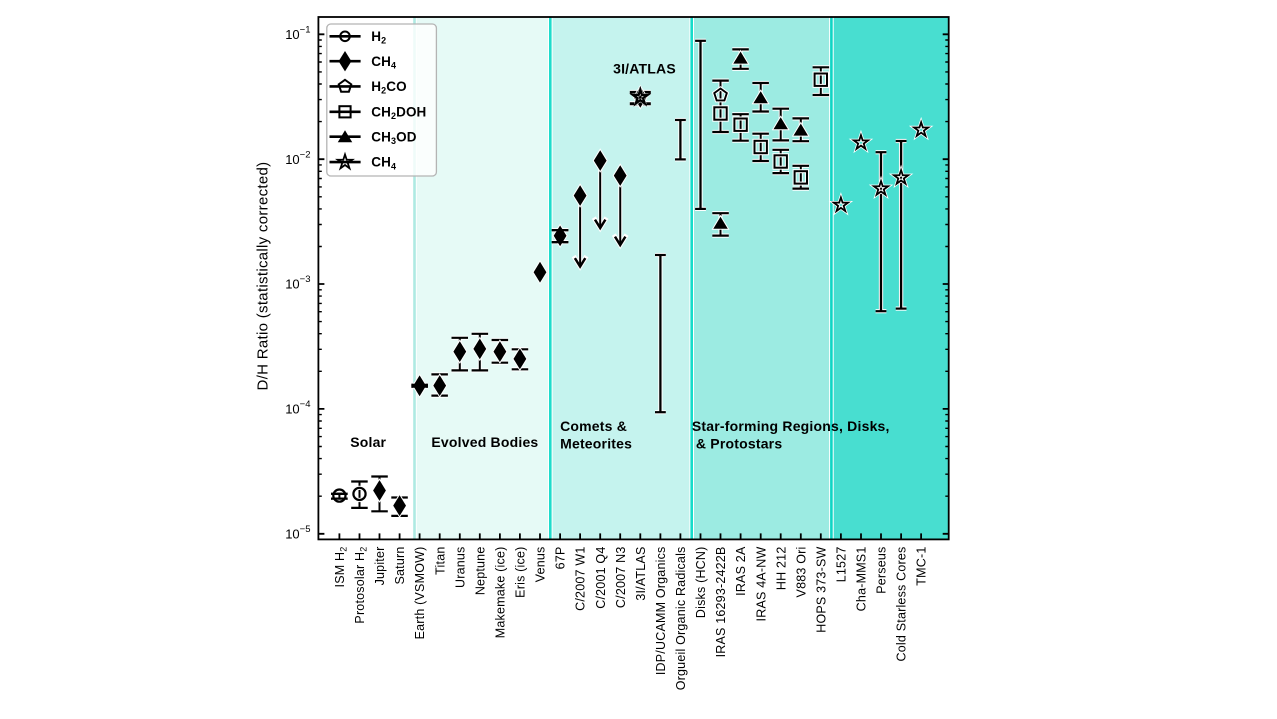  Describe the element at coordinates (581, 579) in the screenshot. I see `svg-text: C/2007 W1` at that location.